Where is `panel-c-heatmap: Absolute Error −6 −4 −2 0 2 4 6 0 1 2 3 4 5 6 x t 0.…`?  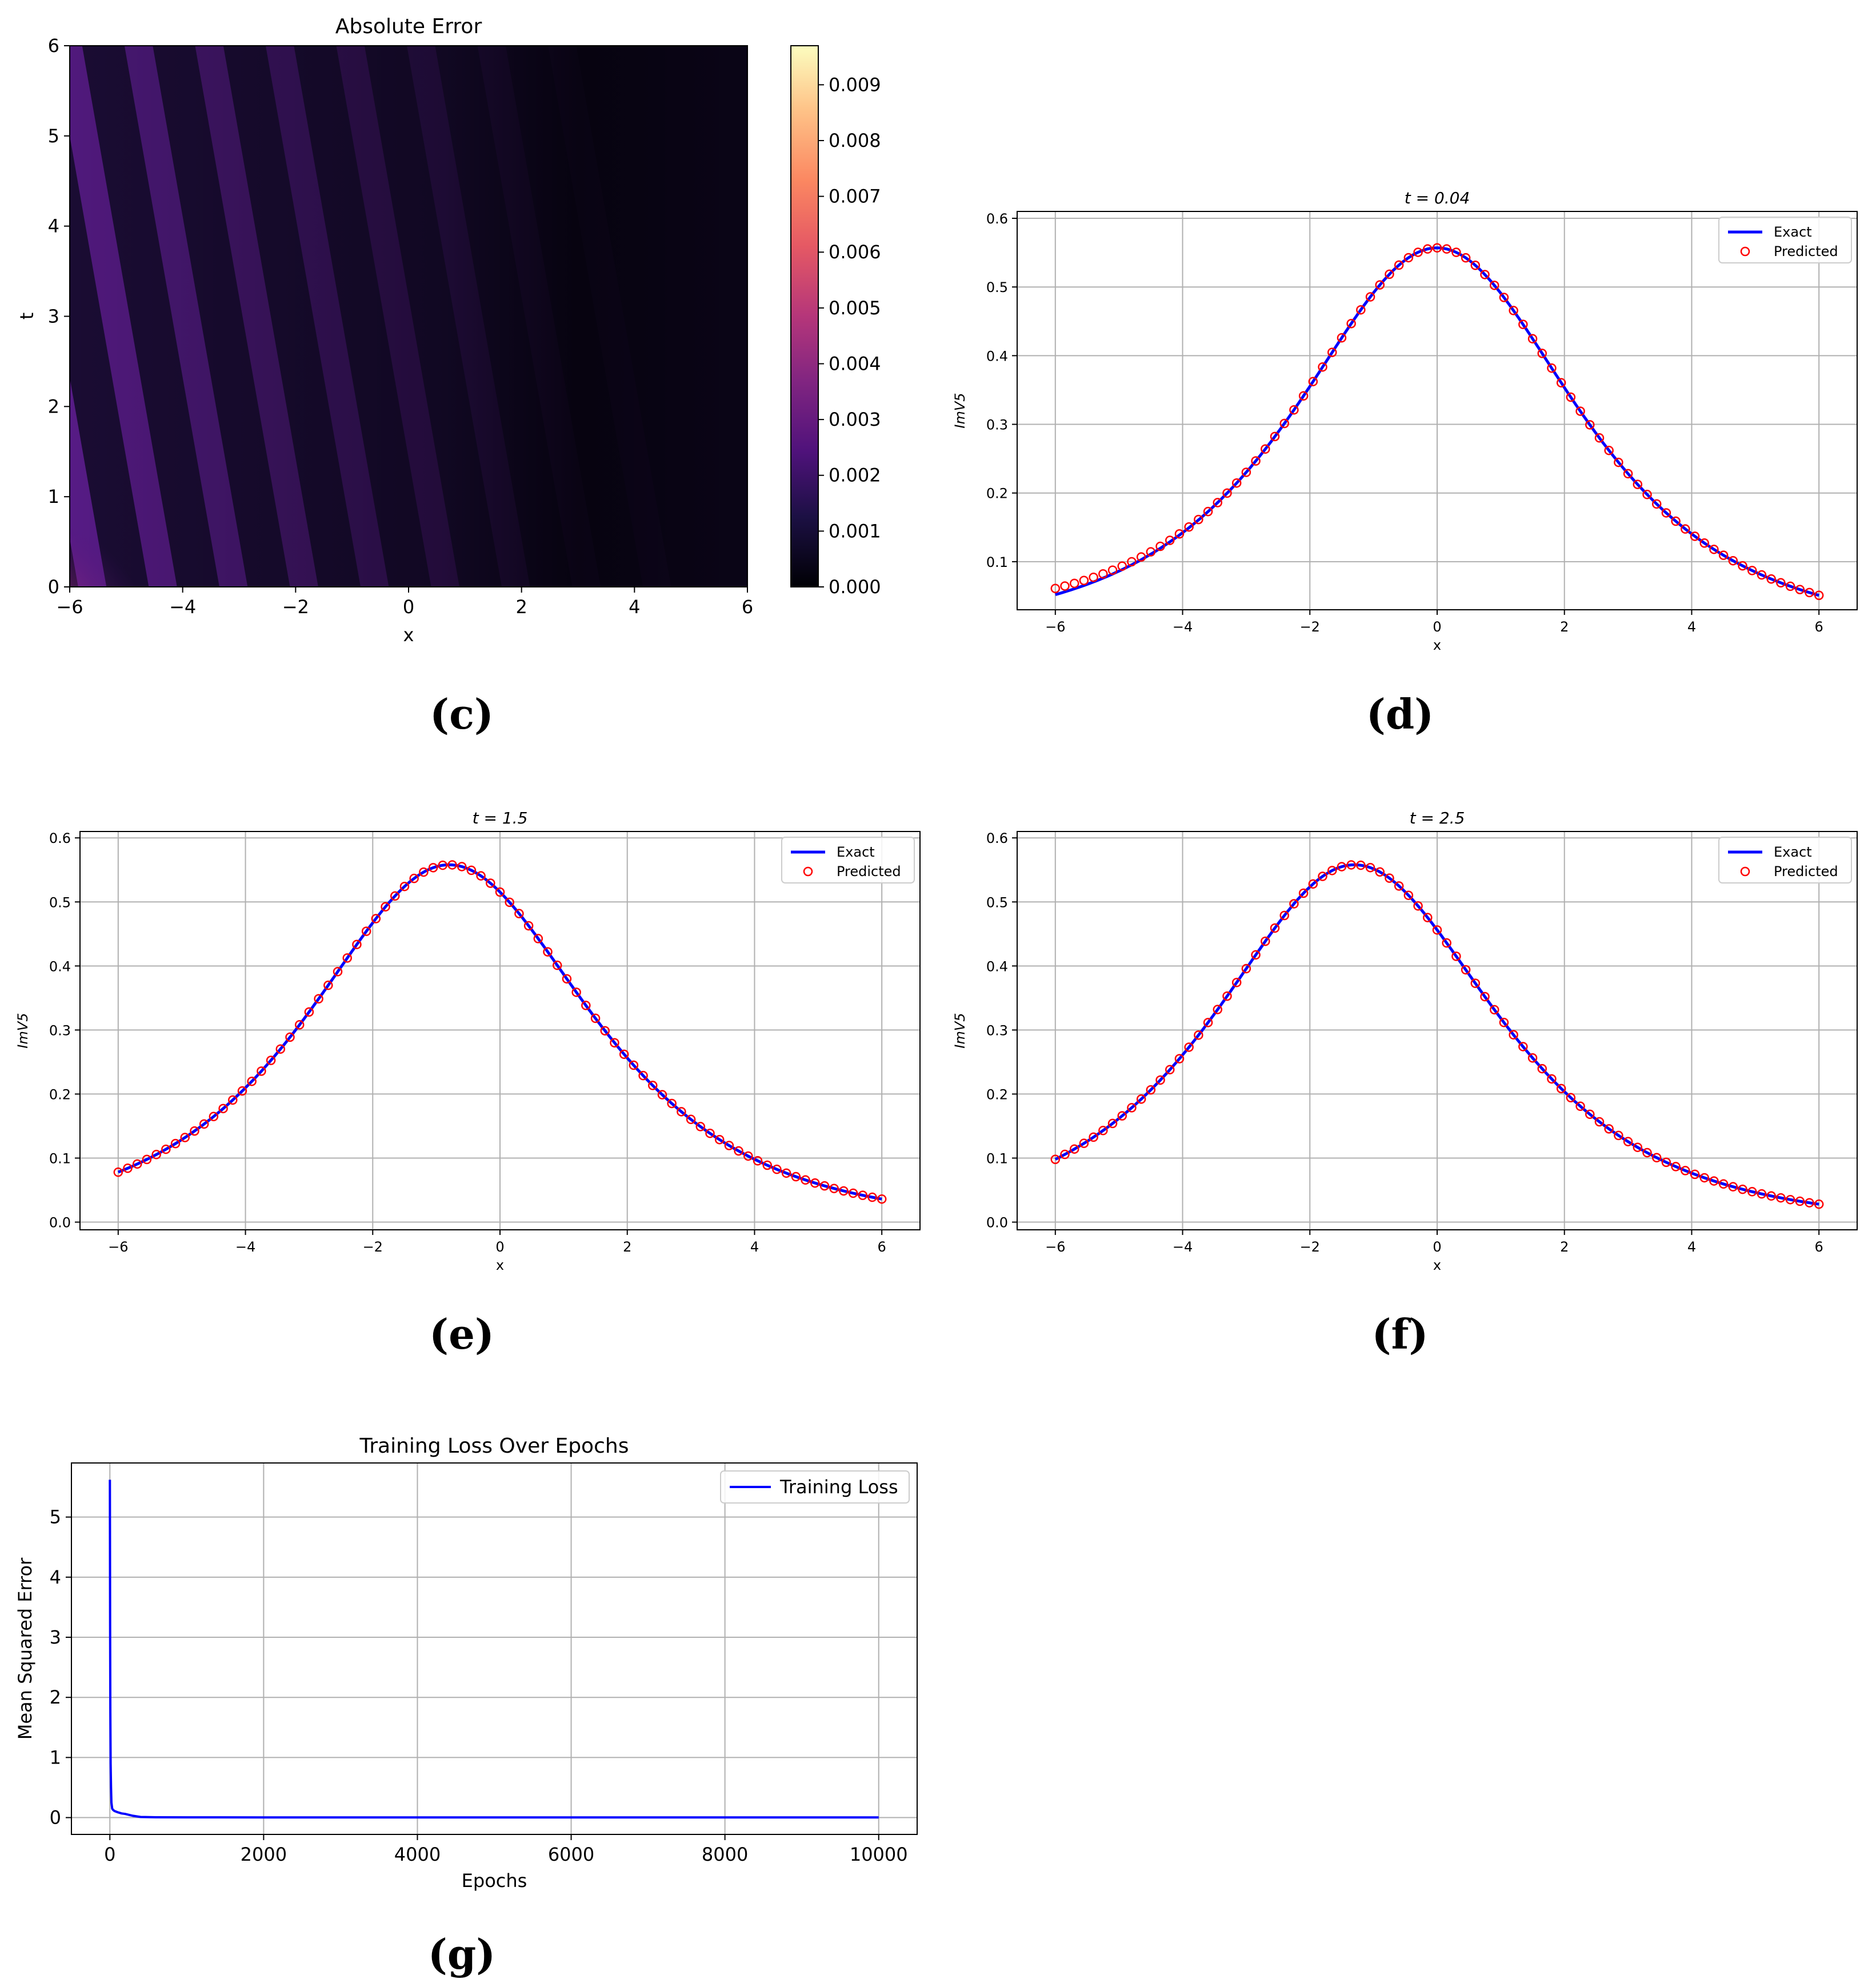
panel-c-heatmap: Absolute Error −6 −4 −2 0 2 4 6 0 1 2 3 4 5 6 x t 0.… is located at coordinates (448, 330).